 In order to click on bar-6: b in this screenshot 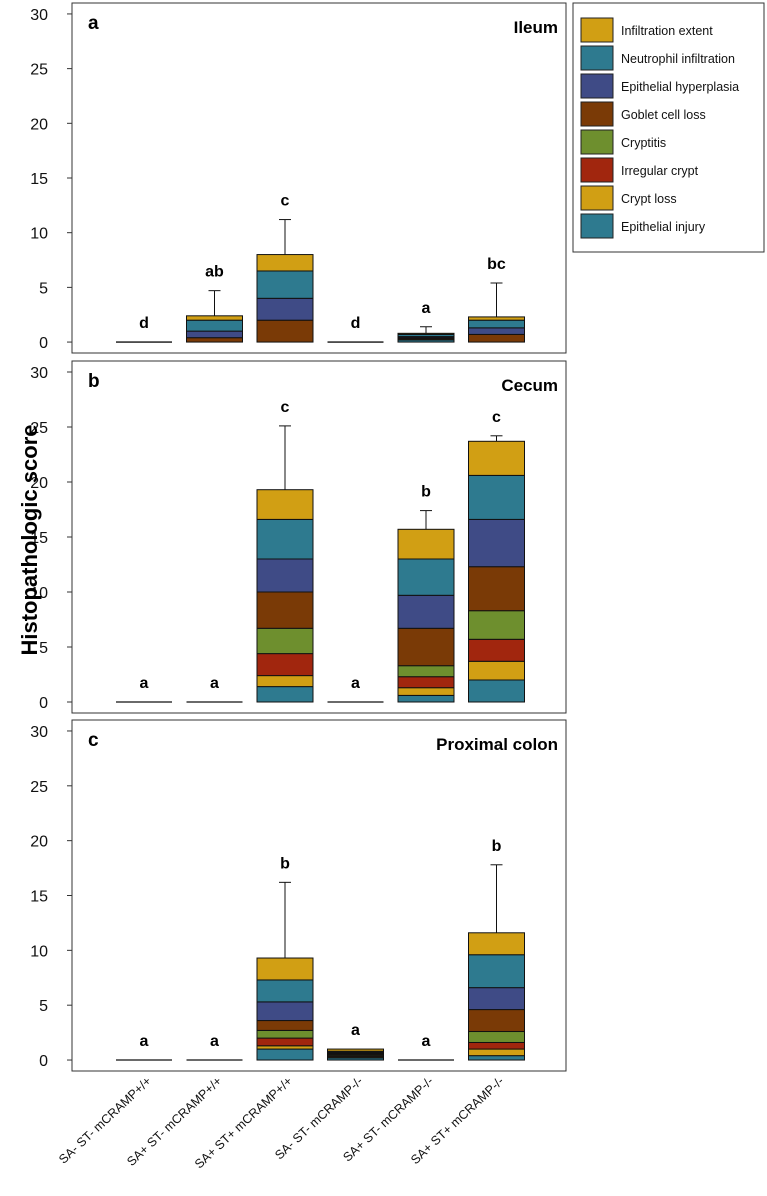, I will do `click(496, 949)`.